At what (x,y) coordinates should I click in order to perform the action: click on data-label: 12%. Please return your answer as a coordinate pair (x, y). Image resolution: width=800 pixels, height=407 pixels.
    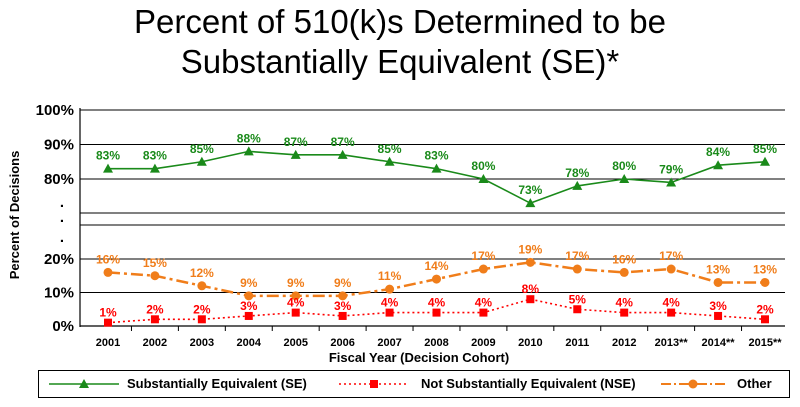
    Looking at the image, I should click on (202, 273).